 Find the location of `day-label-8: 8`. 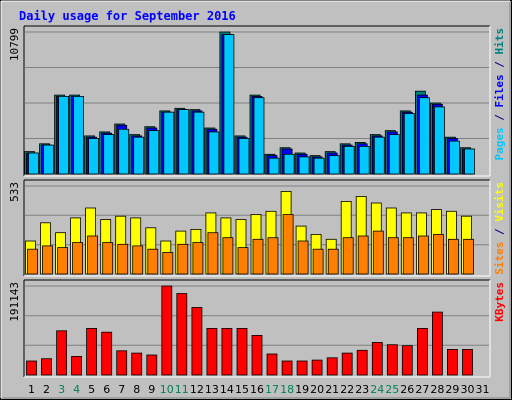

day-label-8: 8 is located at coordinates (136, 389).